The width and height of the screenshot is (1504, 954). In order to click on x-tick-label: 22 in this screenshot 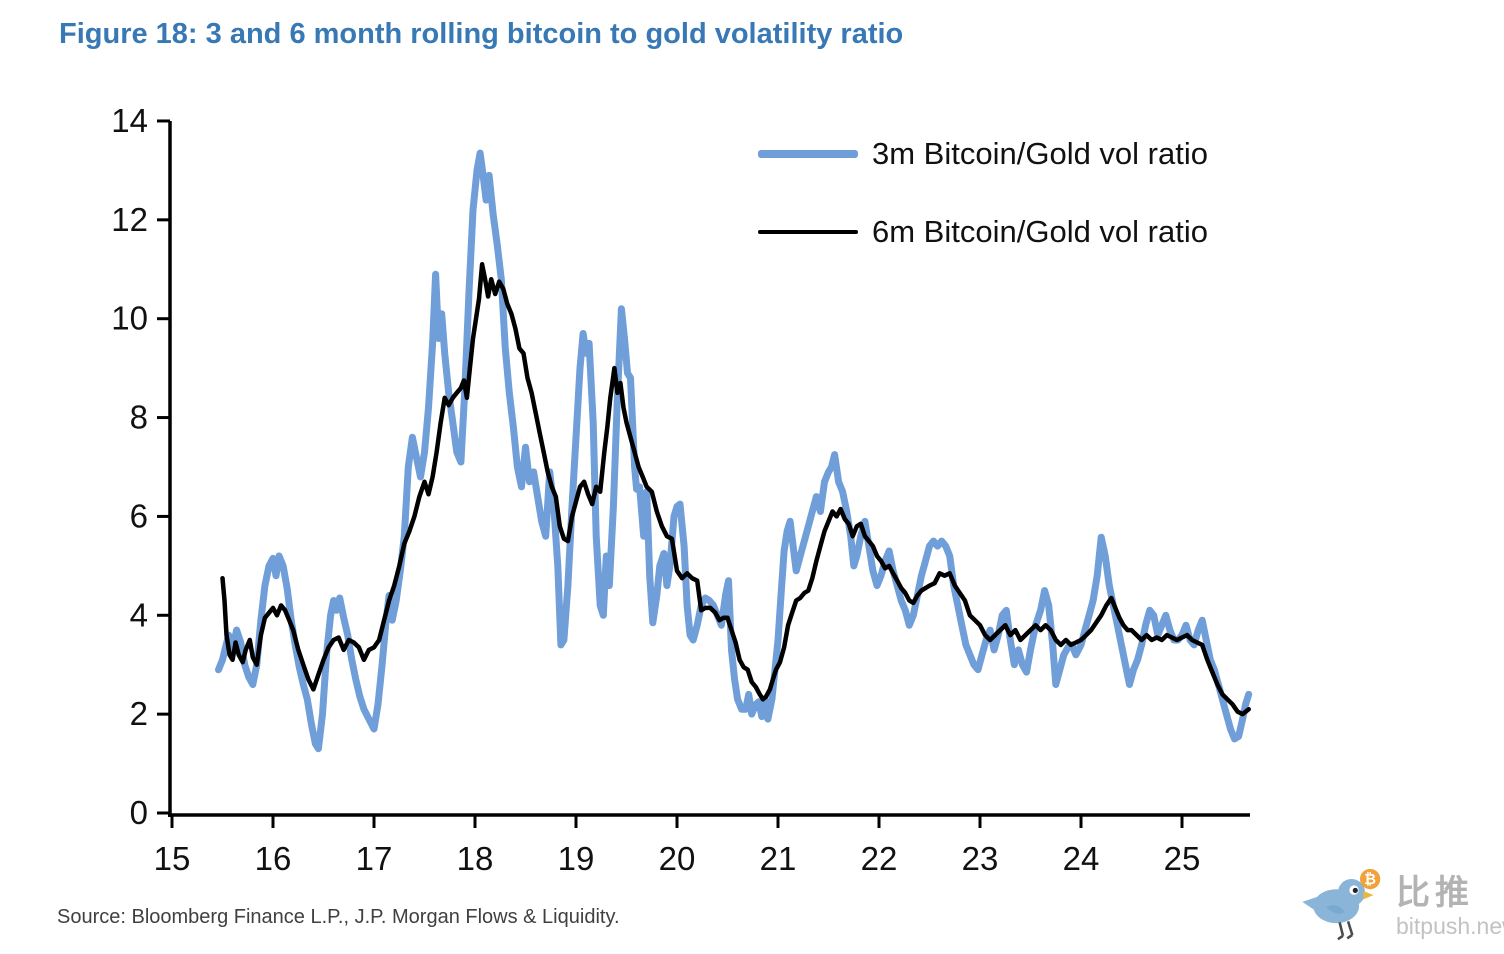, I will do `click(879, 858)`.